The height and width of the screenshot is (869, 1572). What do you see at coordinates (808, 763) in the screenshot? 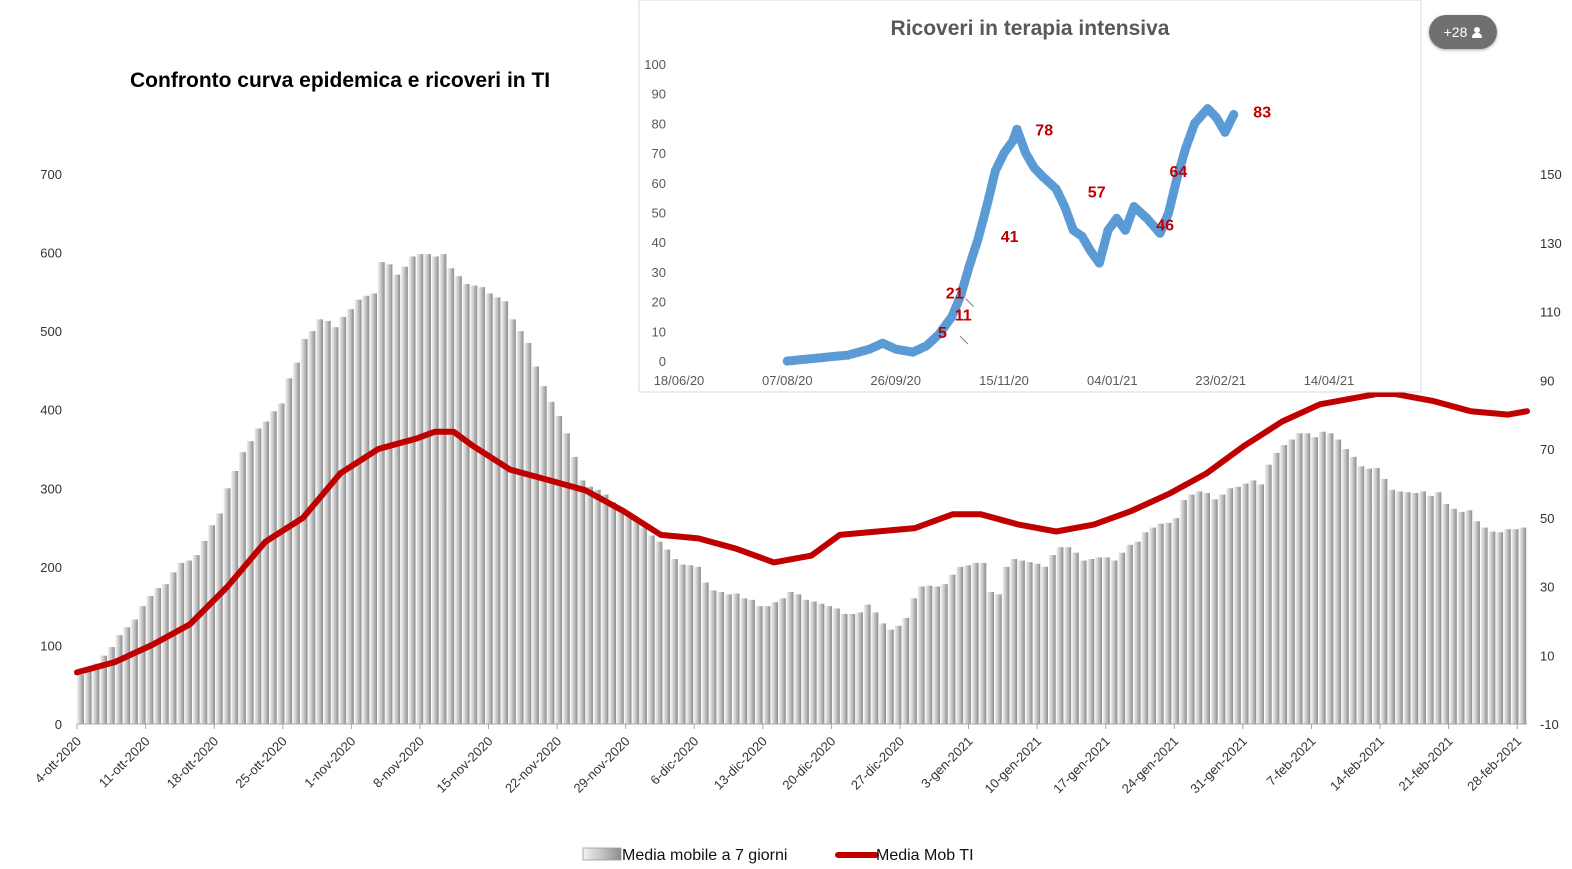
I see `x-tick-label: 20-dic-2020` at bounding box center [808, 763].